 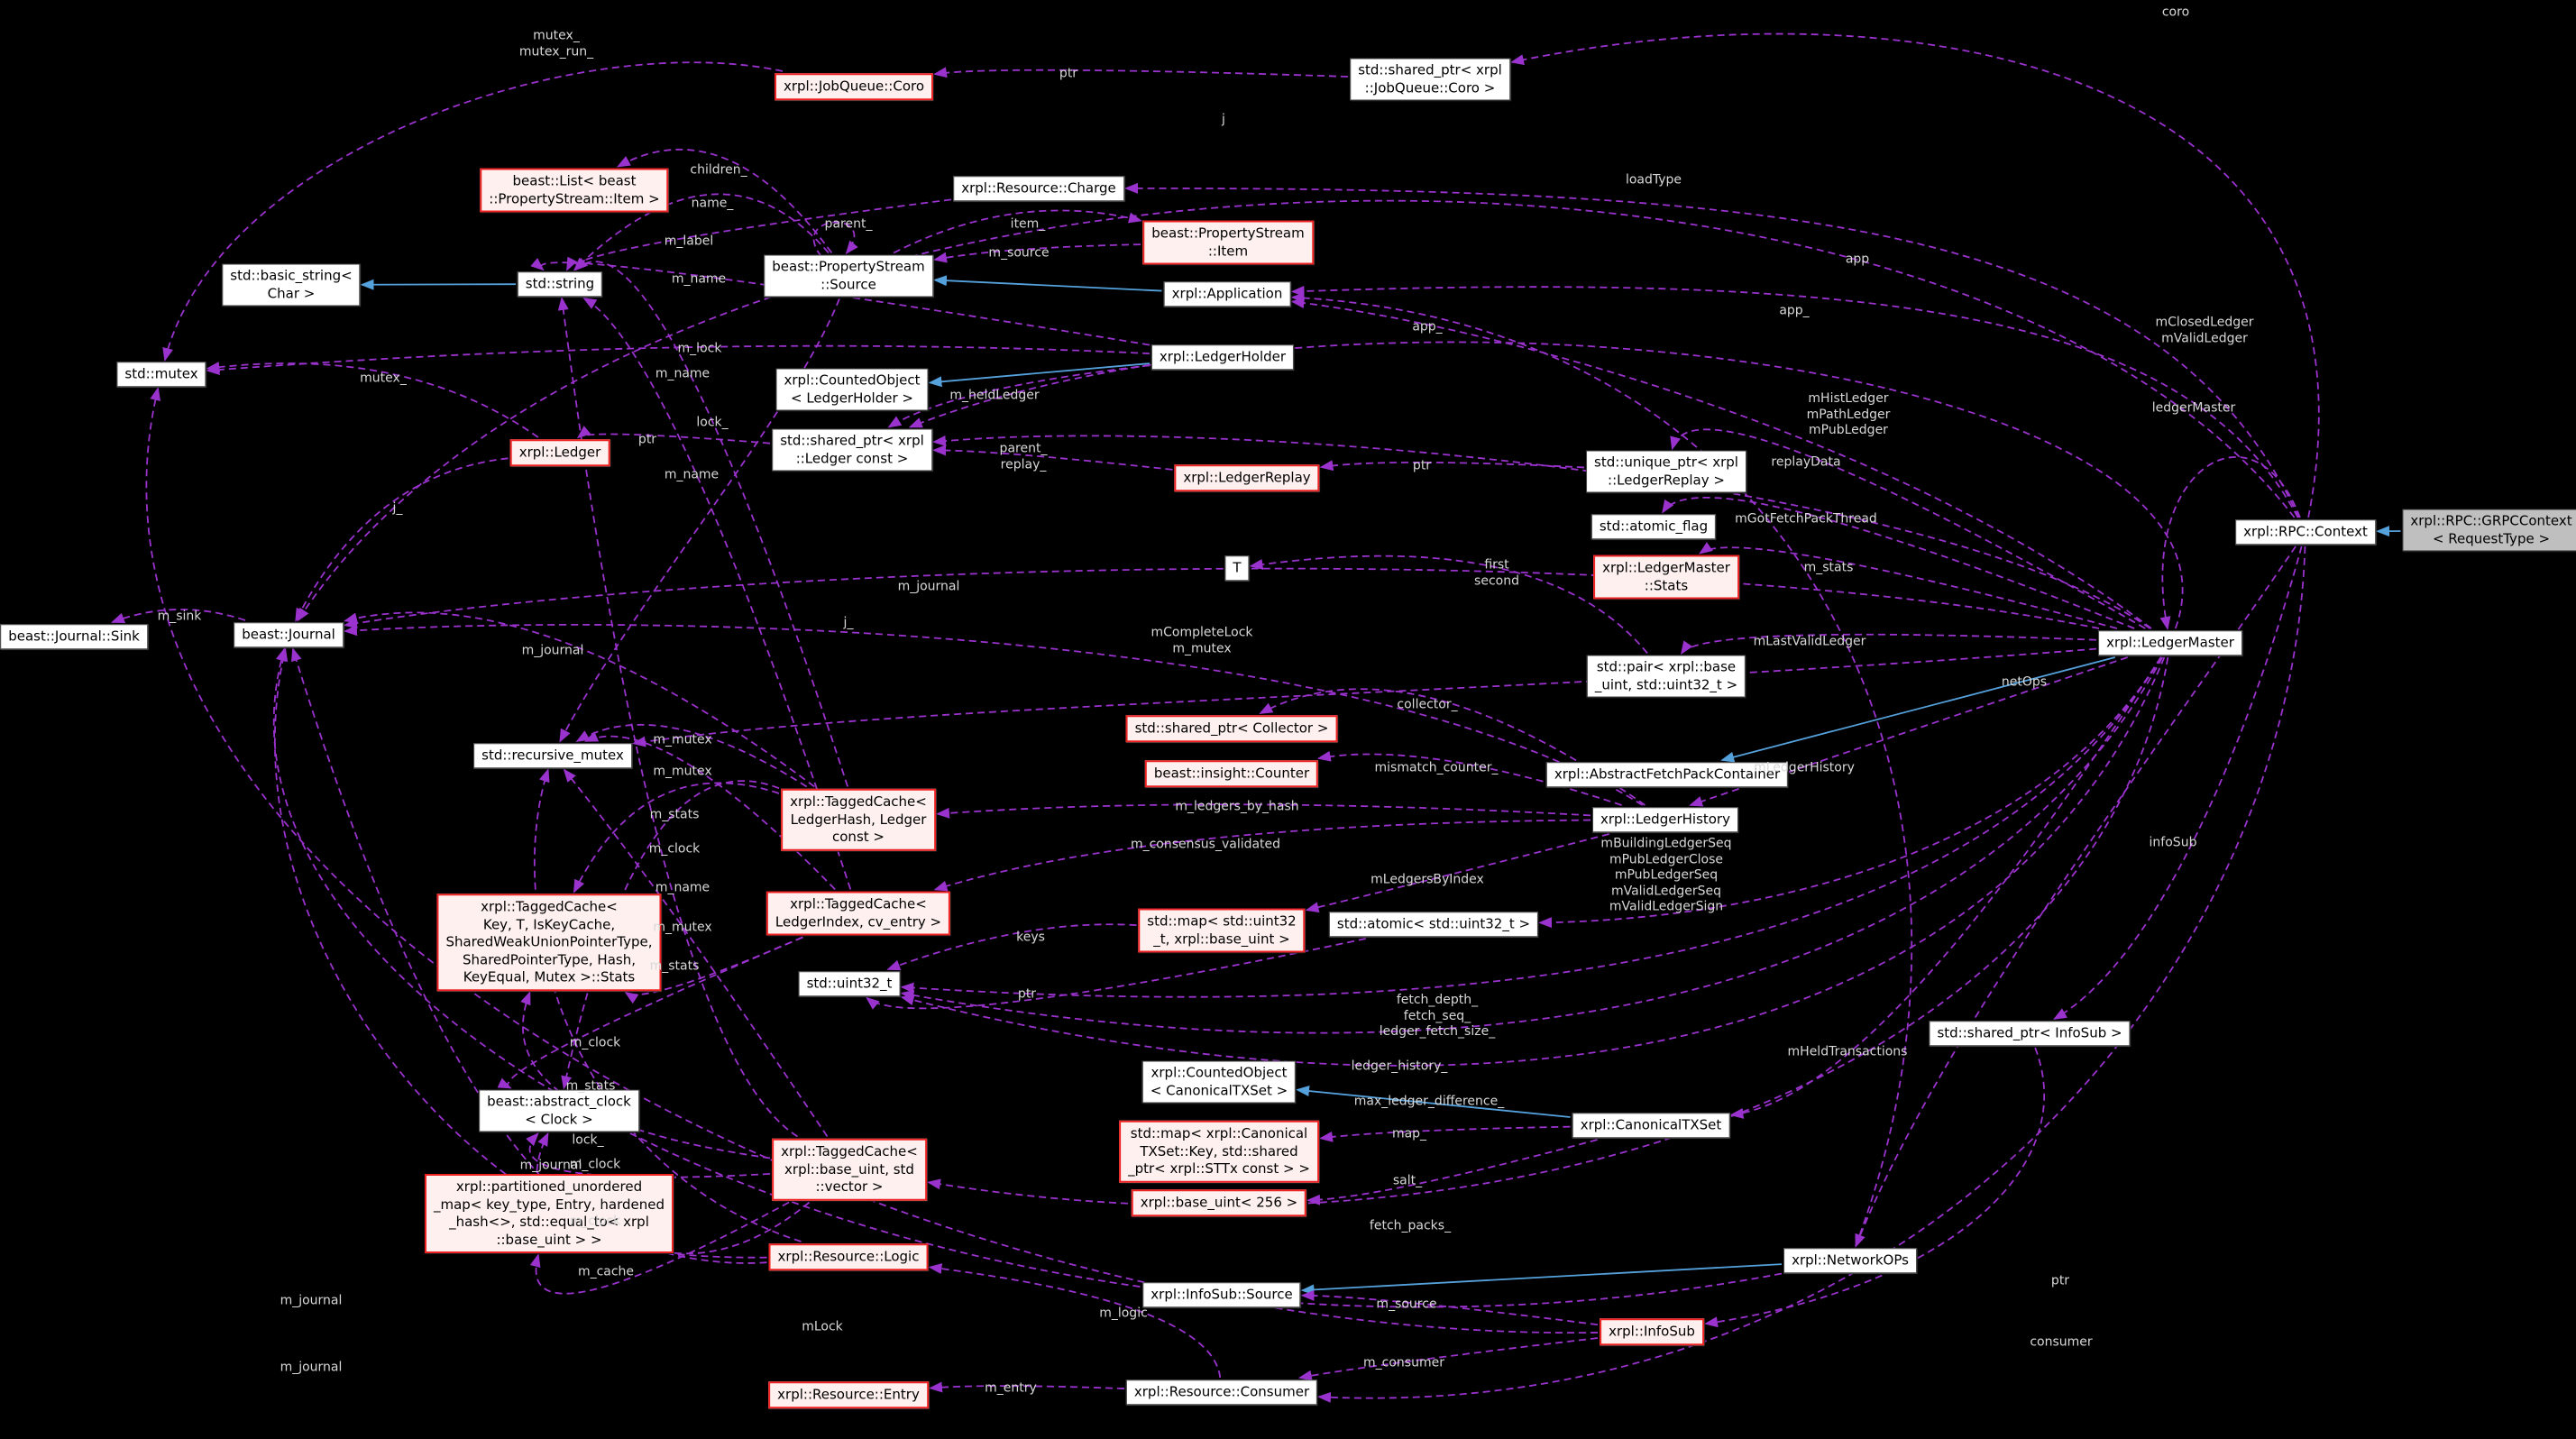 What do you see at coordinates (1052, 458) in the screenshot?
I see `edge-ledgerreplay-sp_ledger` at bounding box center [1052, 458].